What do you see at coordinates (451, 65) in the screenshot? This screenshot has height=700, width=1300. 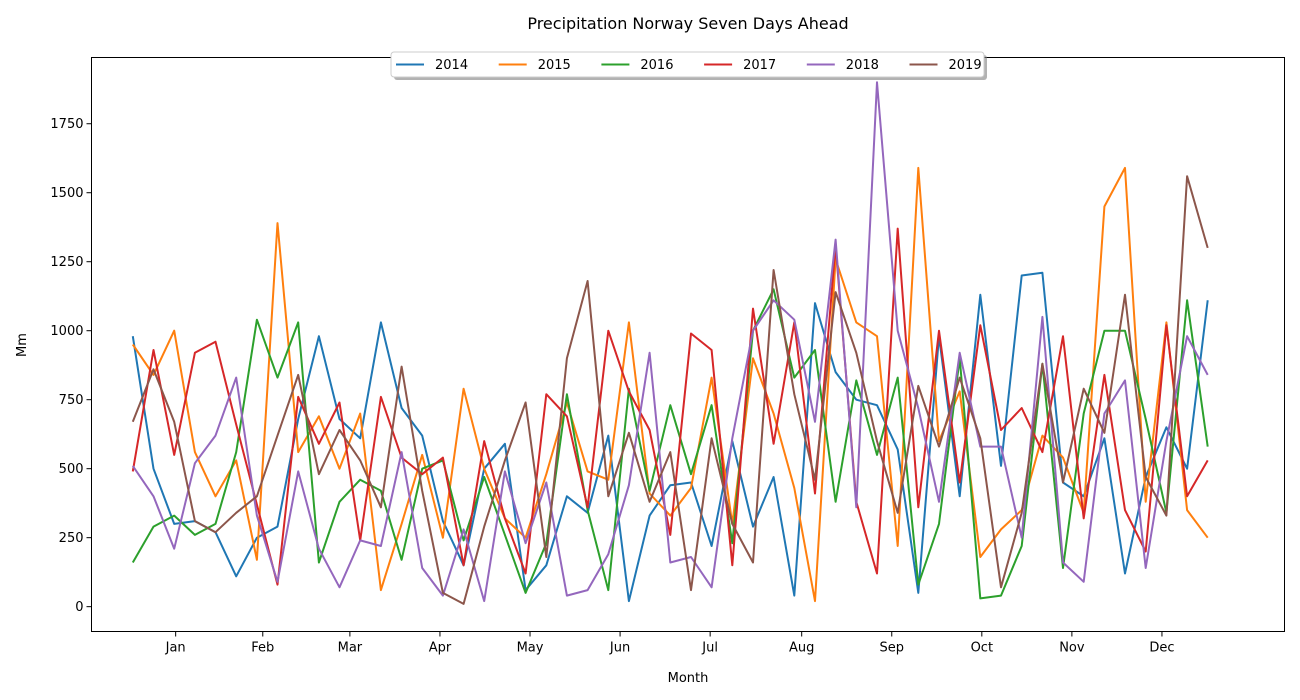 I see `legend-label-2014: 2014` at bounding box center [451, 65].